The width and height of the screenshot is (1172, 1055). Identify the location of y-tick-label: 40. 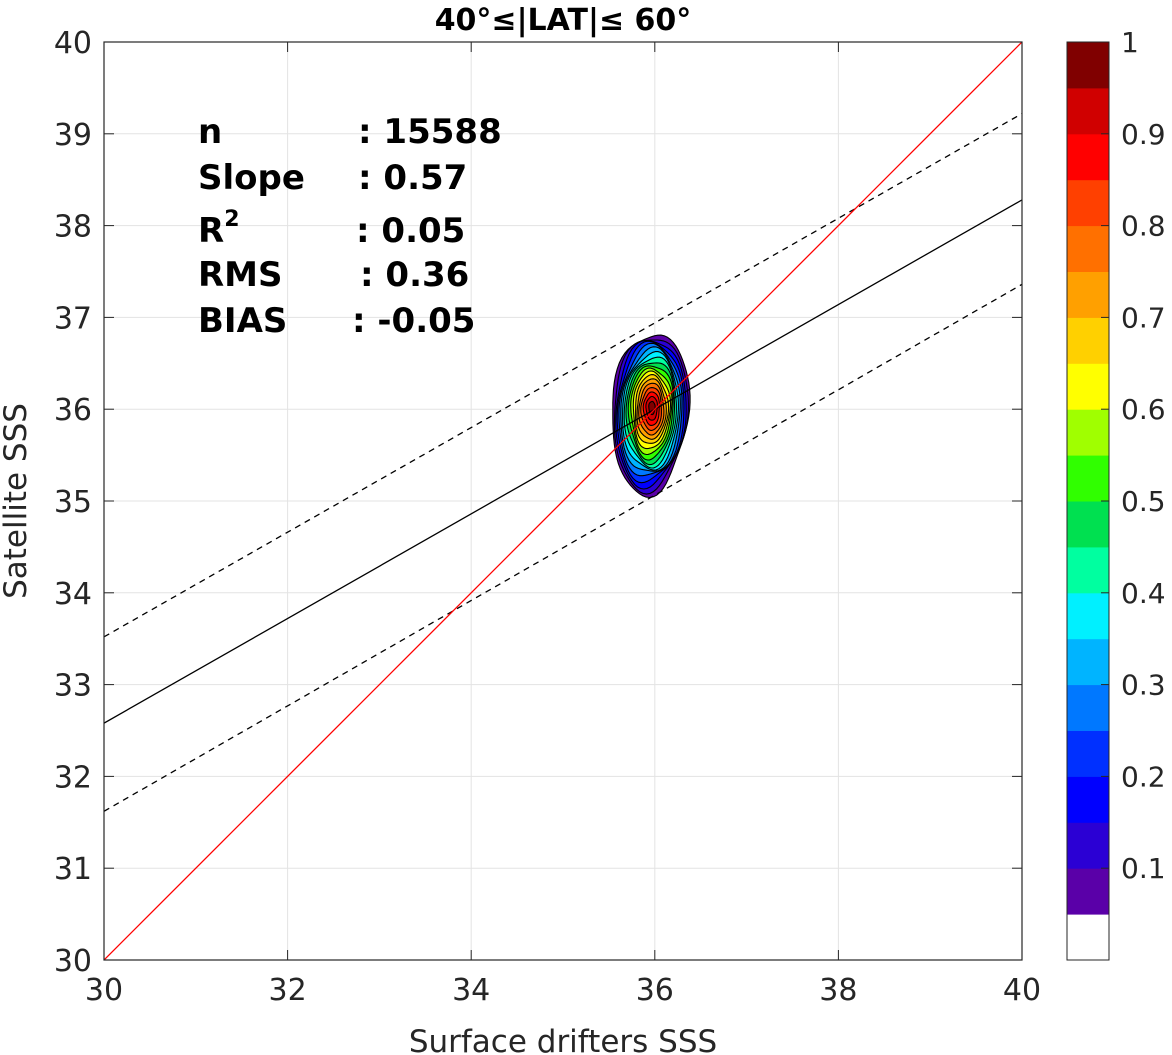
(73, 43).